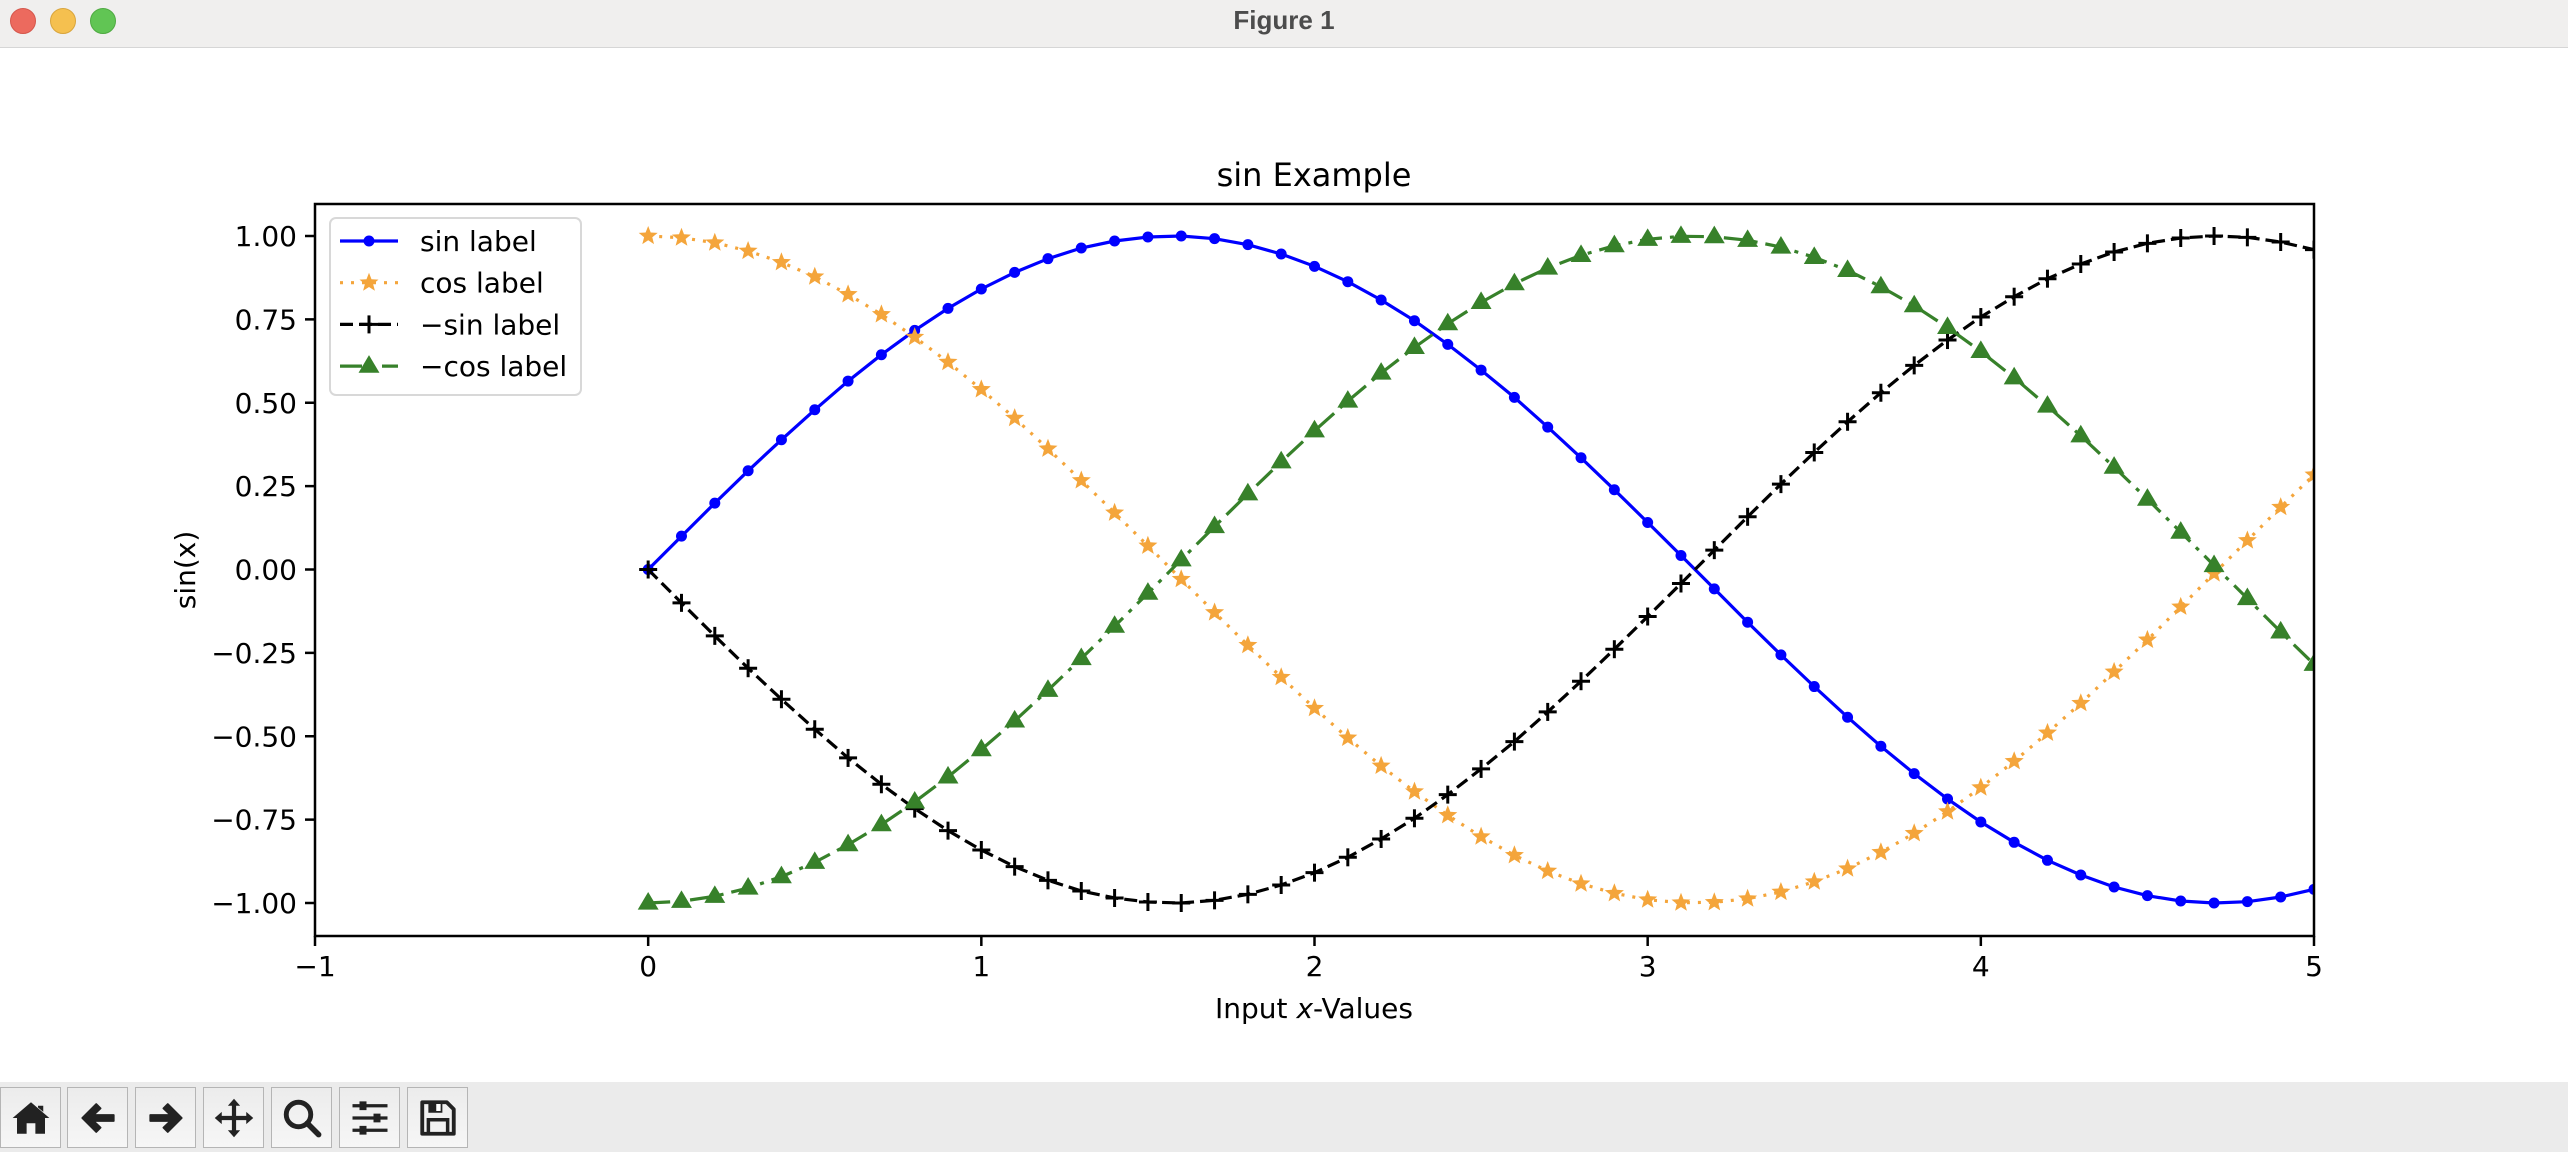 This screenshot has height=1152, width=2568. What do you see at coordinates (1314, 1008) in the screenshot?
I see `x-axis-label: Input x-Values` at bounding box center [1314, 1008].